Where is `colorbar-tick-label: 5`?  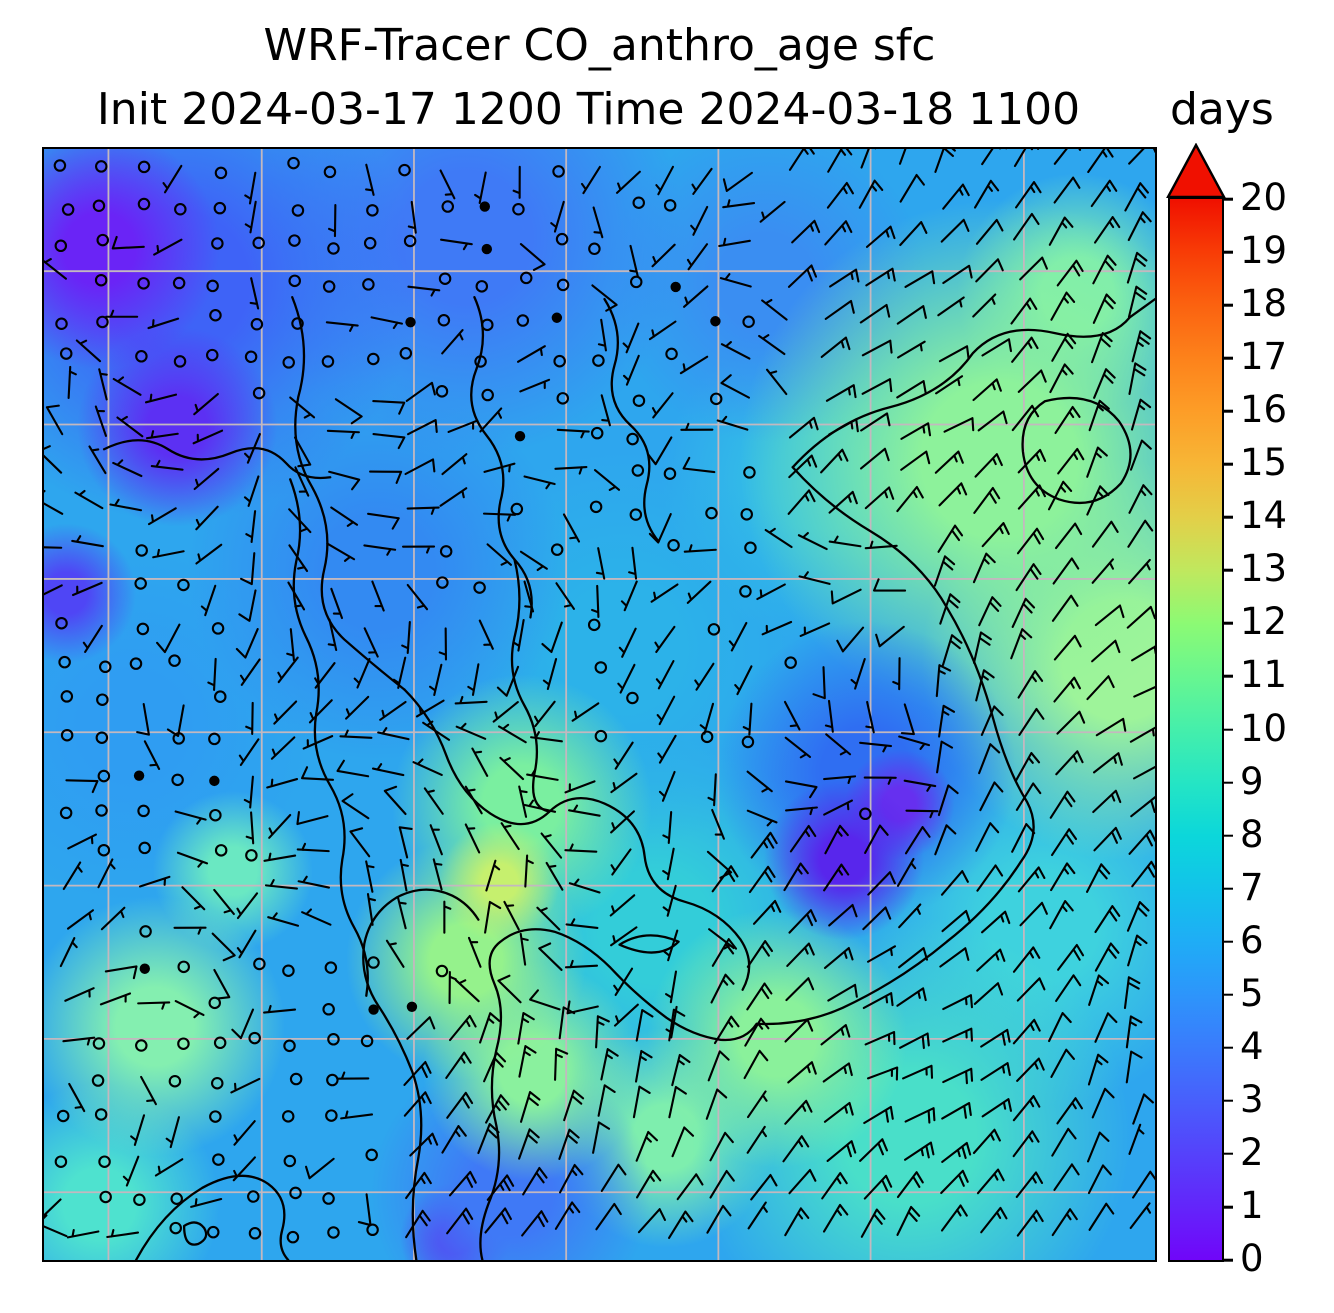
colorbar-tick-label: 5 is located at coordinates (1252, 993).